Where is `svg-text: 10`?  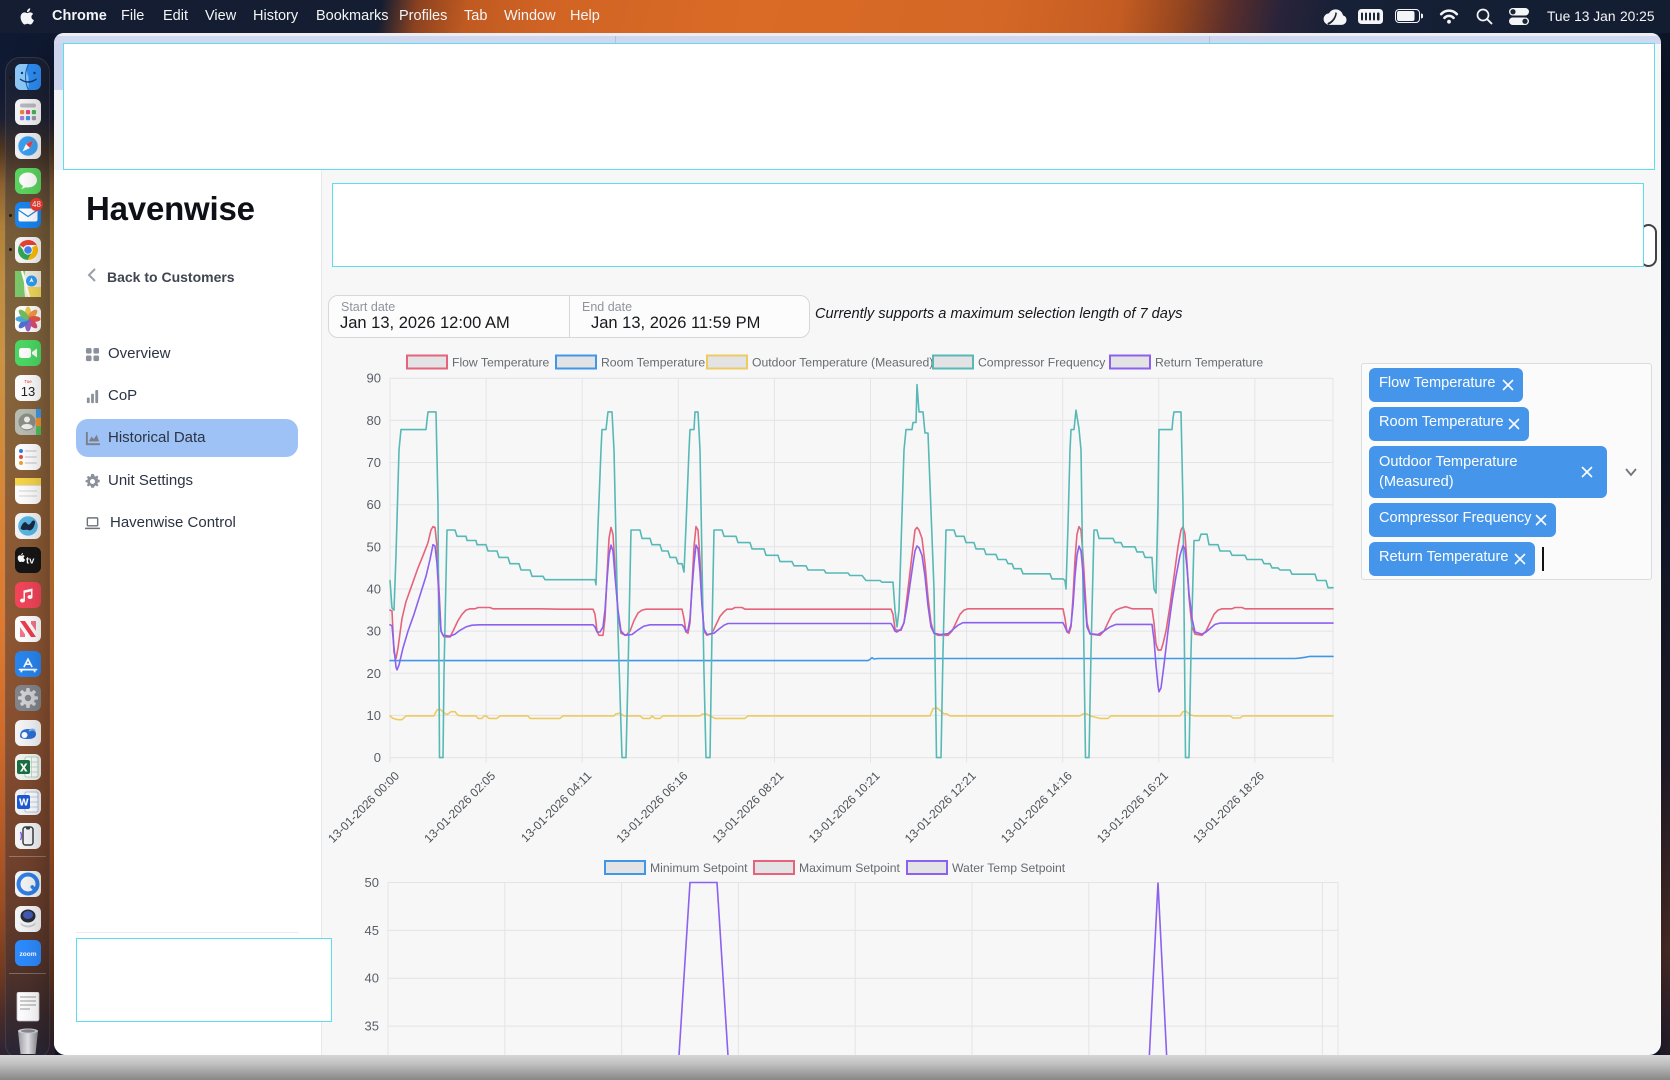
svg-text: 10 is located at coordinates (374, 715).